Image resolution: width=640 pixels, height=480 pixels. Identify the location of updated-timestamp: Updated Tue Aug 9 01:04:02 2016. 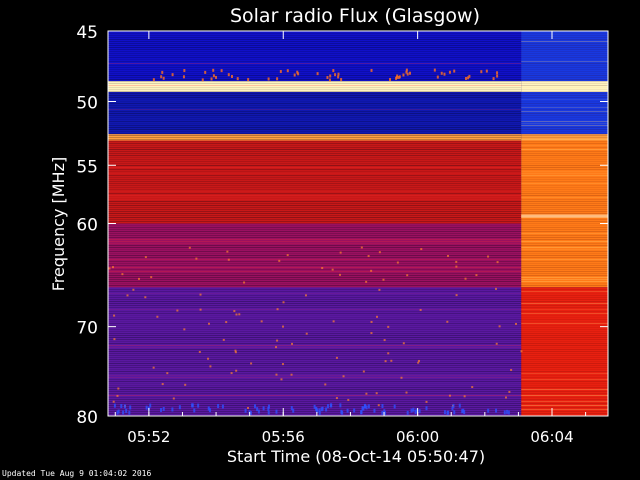
(77, 473).